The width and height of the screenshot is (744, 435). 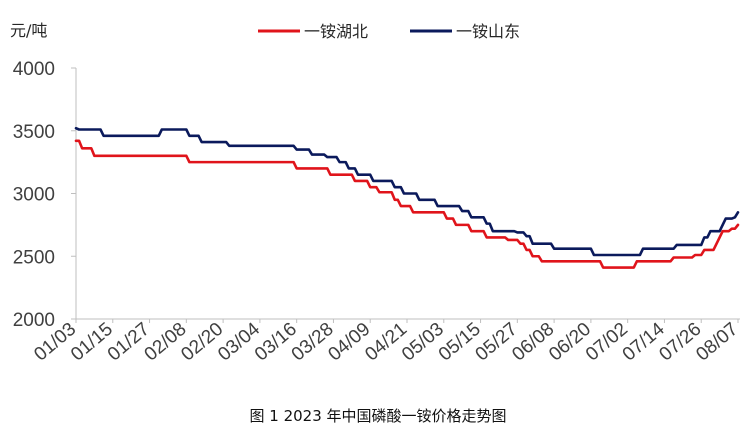 I want to click on x-tick-label: 03/04, so click(x=239, y=341).